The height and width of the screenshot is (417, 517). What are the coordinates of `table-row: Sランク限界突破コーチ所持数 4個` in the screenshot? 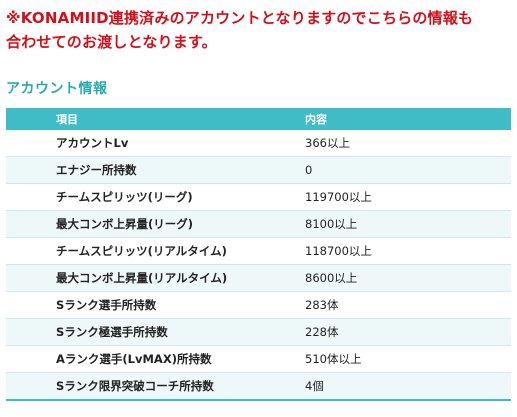 It's located at (258, 386).